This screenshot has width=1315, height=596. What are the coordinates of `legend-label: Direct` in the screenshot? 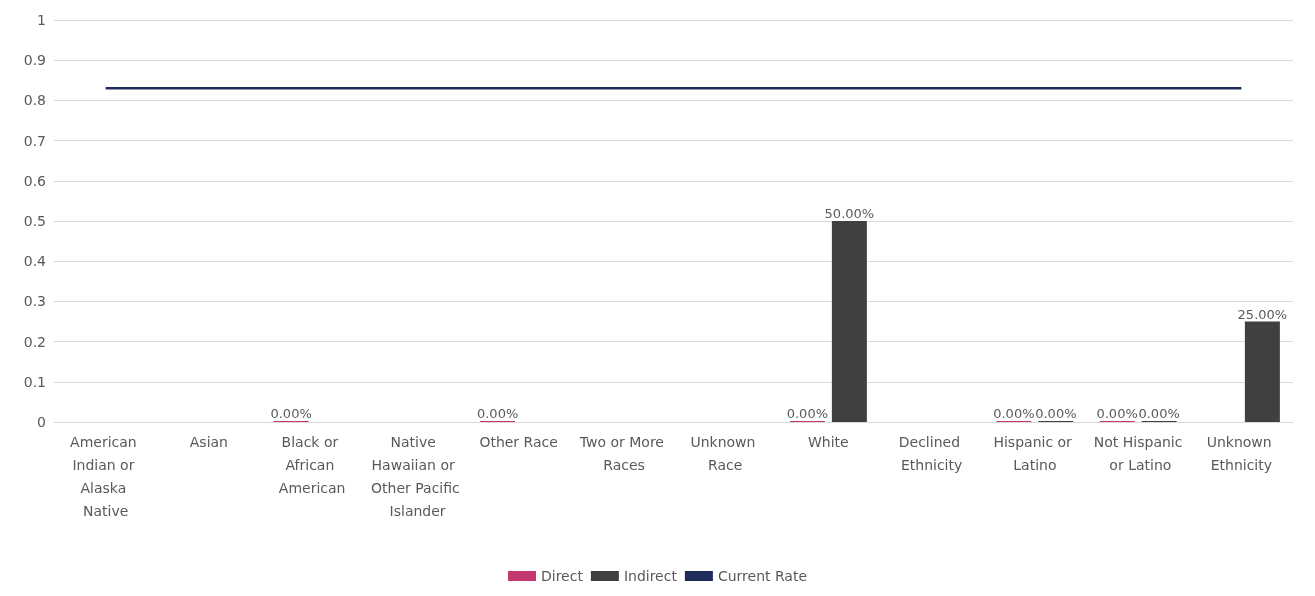 It's located at (562, 576).